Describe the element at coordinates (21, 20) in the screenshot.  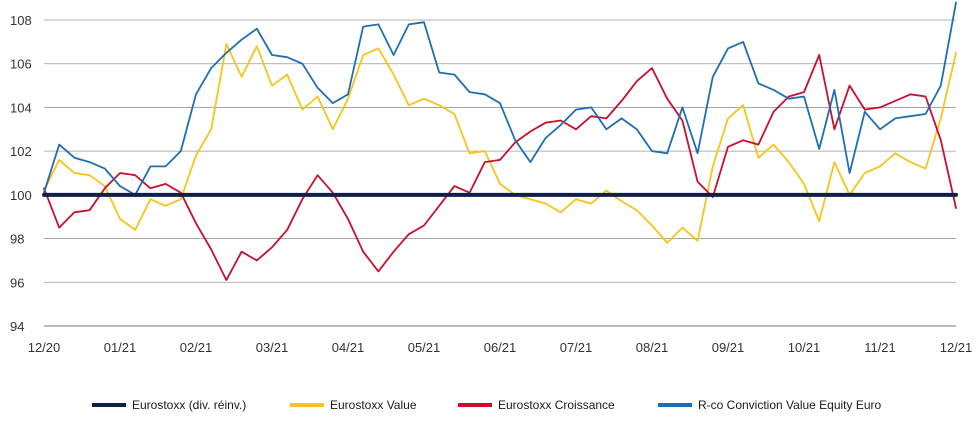
I see `y-tick-label-108: 108` at that location.